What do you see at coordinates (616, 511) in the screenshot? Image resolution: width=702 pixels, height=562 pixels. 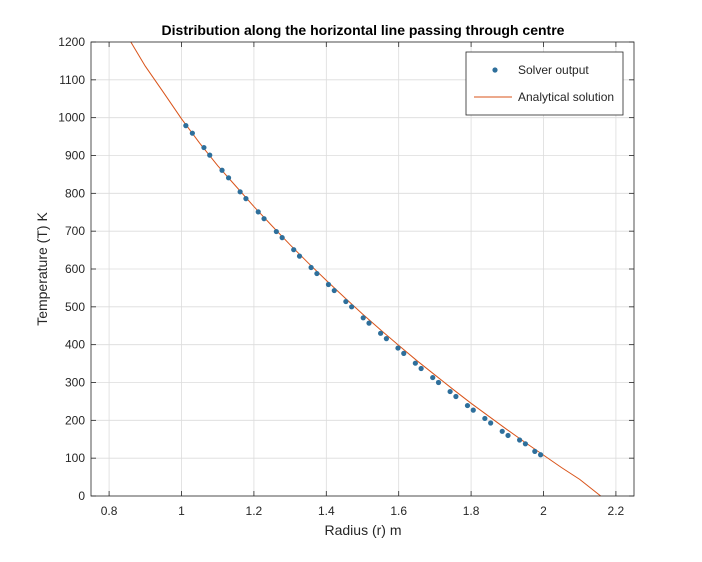 I see `x-tick-label: 2.2` at bounding box center [616, 511].